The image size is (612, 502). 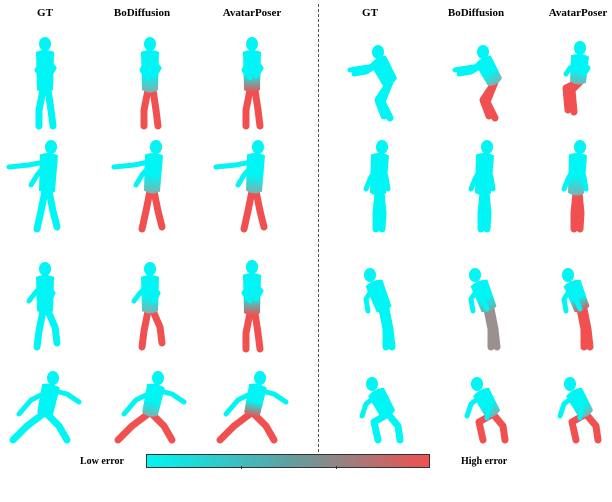 I want to click on human-mesh-right-r1-avatarposer, so click(x=576, y=78).